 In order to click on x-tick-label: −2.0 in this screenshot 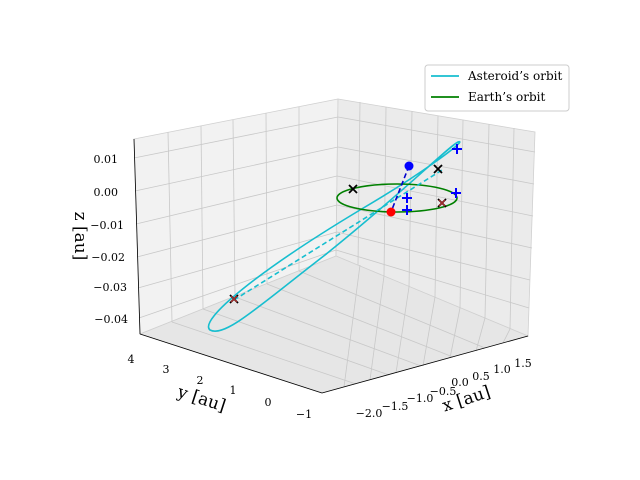, I will do `click(369, 413)`.